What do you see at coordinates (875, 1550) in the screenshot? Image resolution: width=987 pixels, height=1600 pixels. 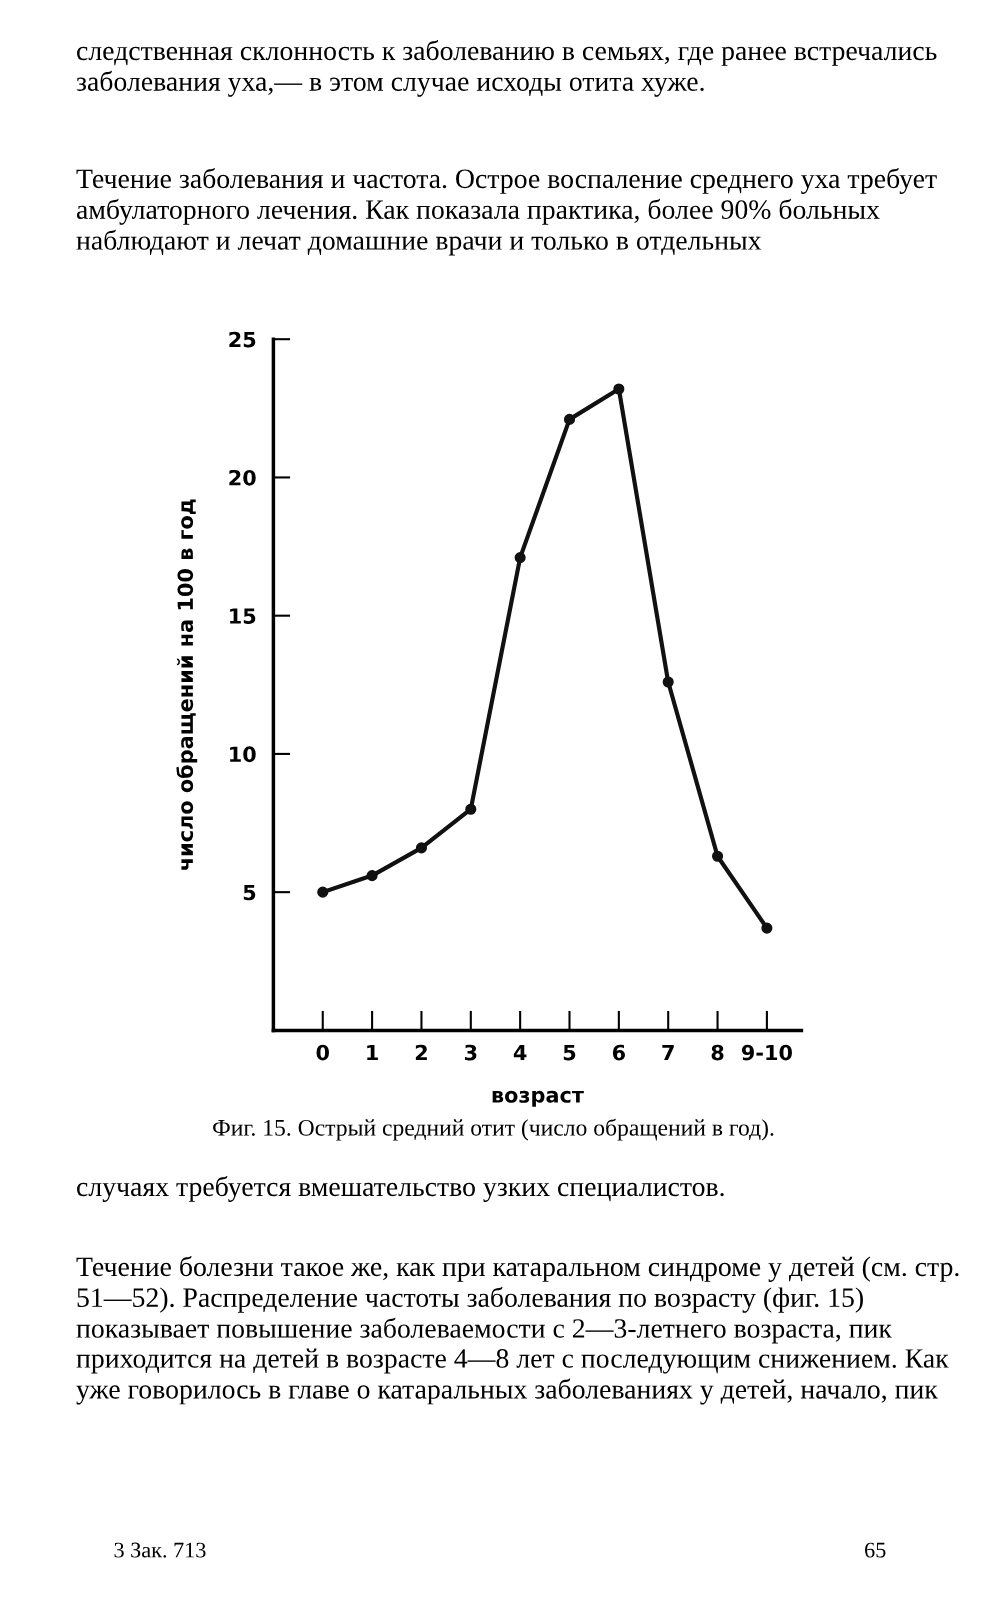 I see `text: 65` at bounding box center [875, 1550].